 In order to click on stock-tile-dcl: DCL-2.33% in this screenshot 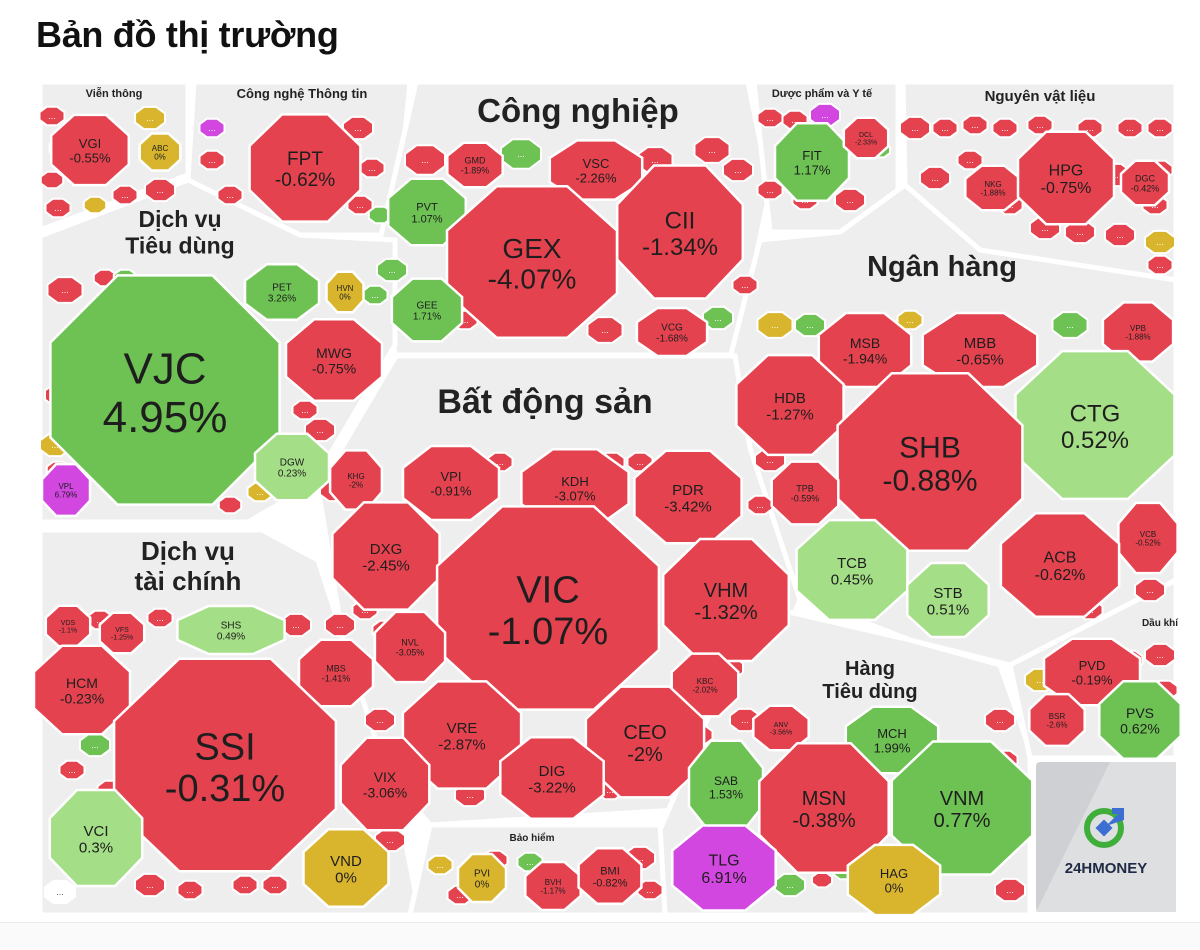, I will do `click(866, 138)`.